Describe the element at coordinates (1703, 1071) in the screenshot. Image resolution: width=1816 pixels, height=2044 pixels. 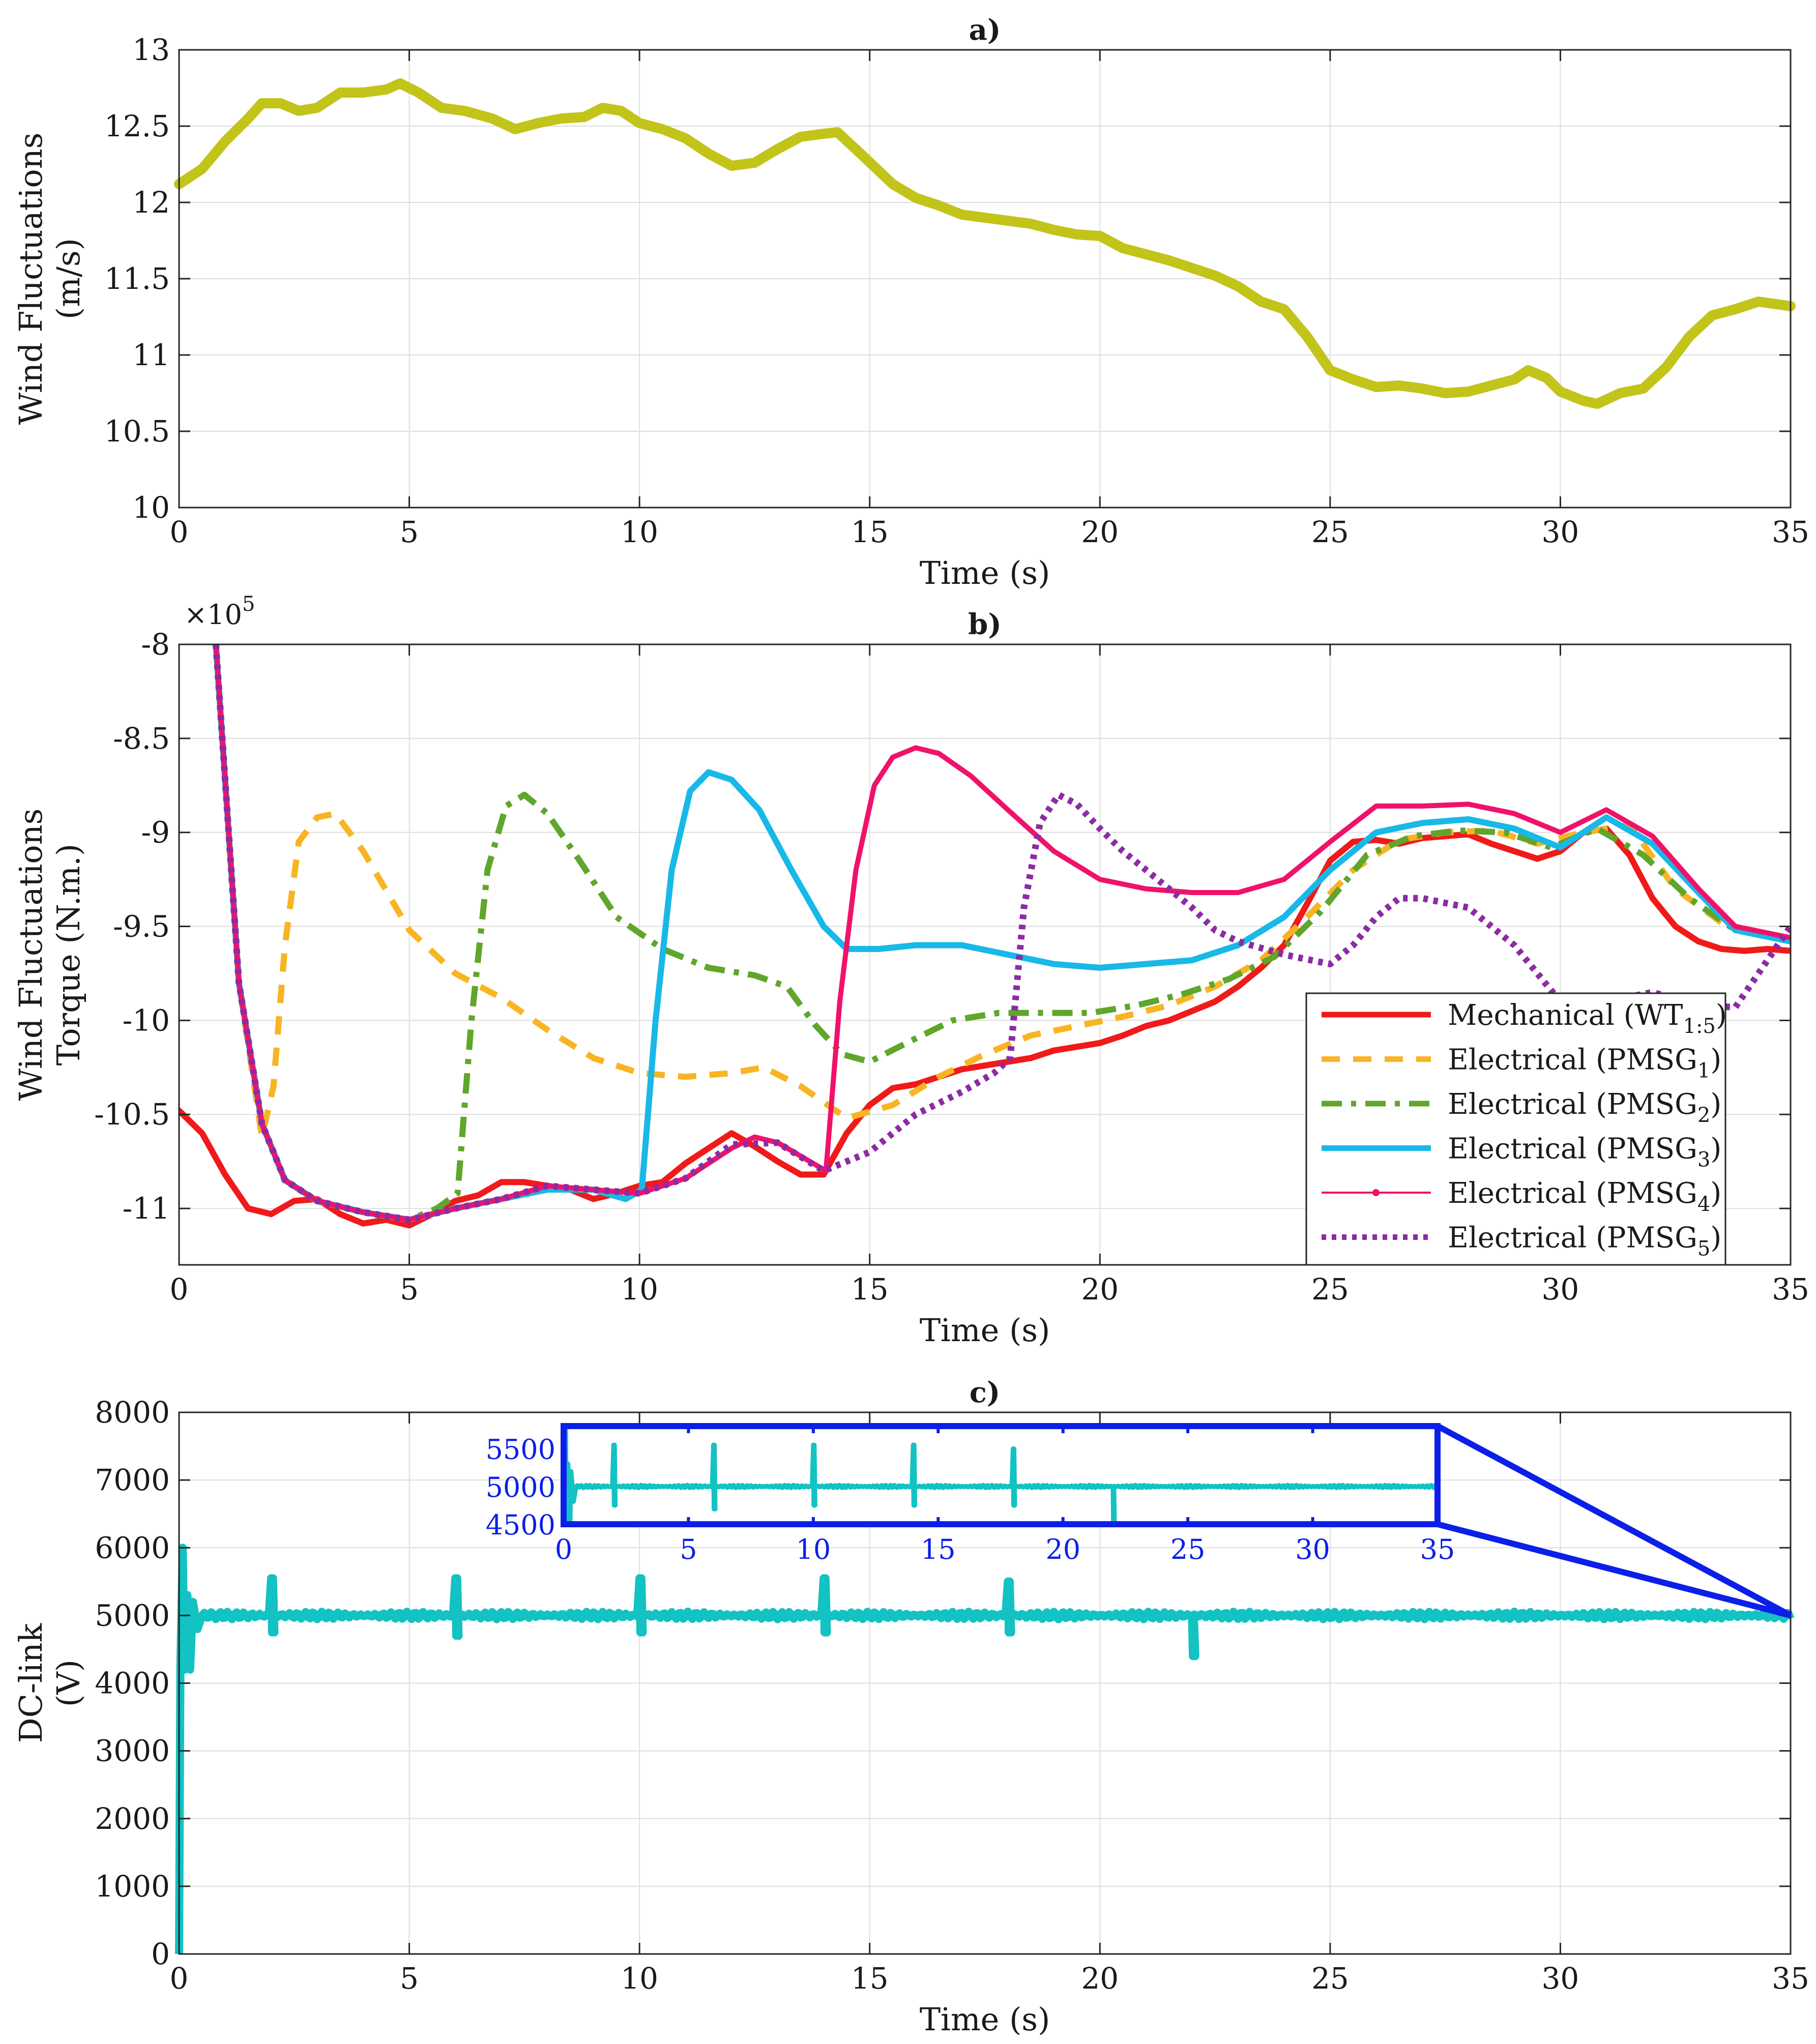
I see `legend-entry-subscript: 1` at that location.